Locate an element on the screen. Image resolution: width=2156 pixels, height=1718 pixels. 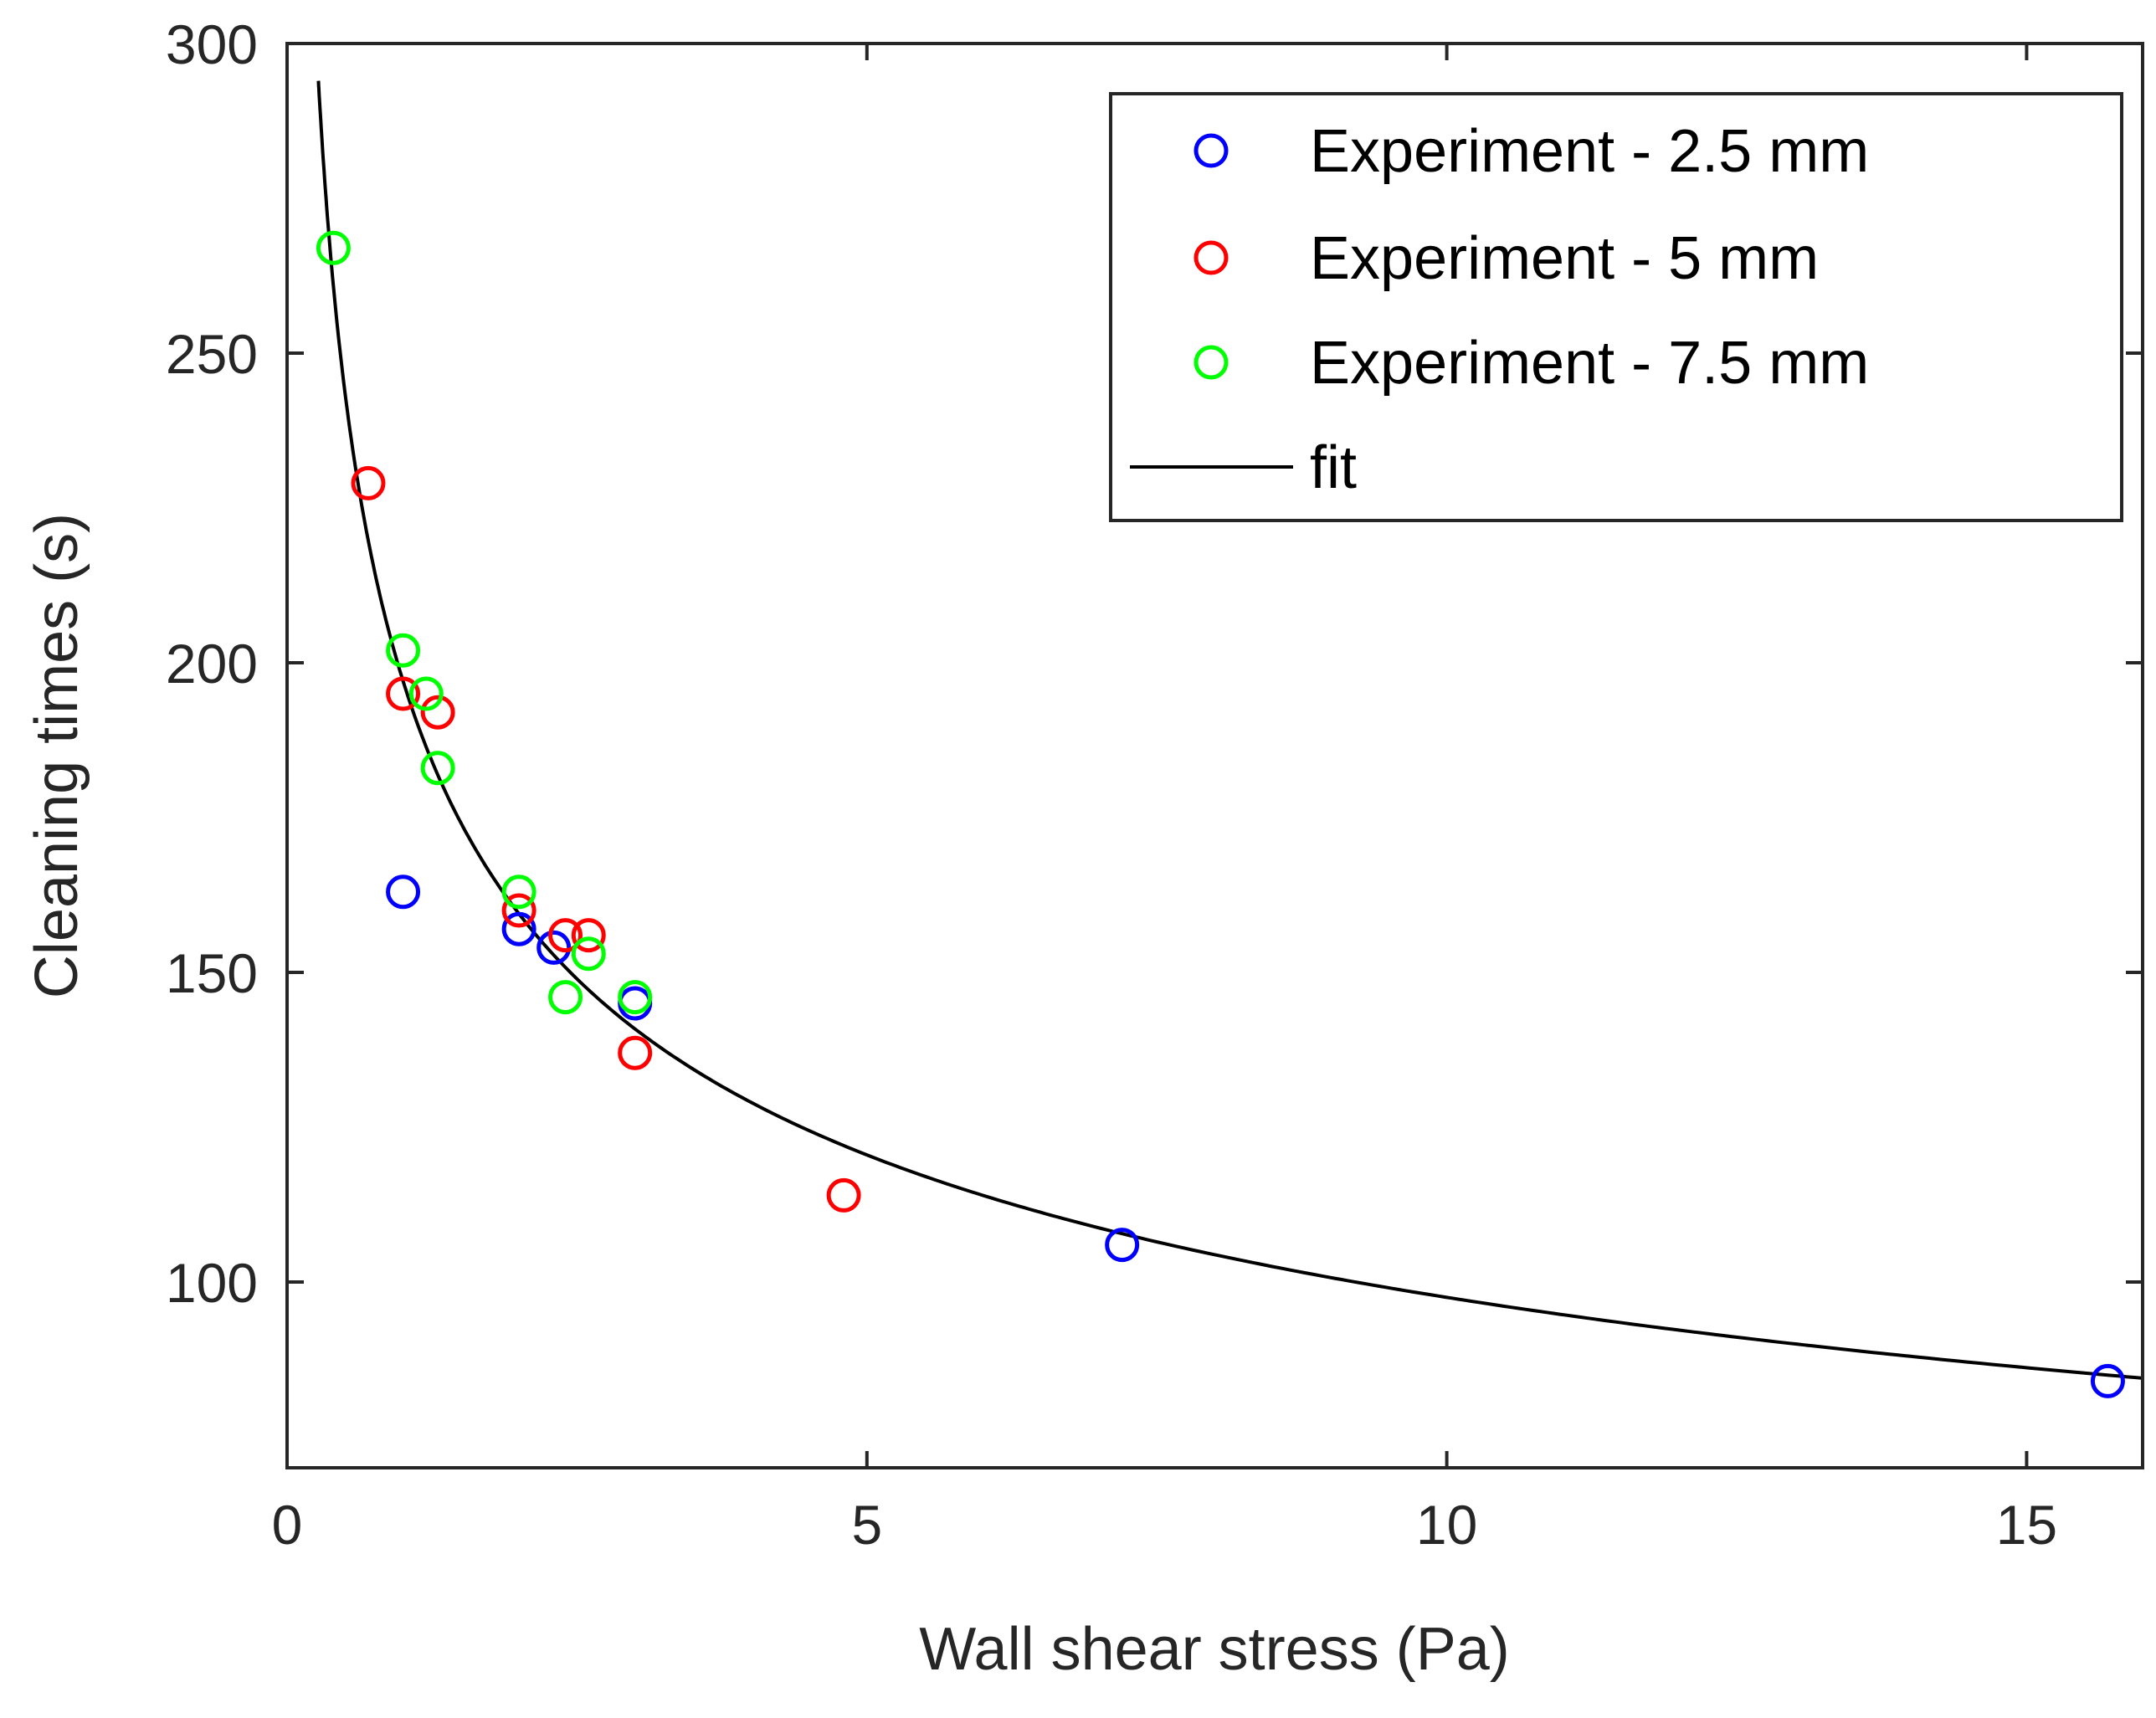
y-tick-label: 200 is located at coordinates (212, 664).